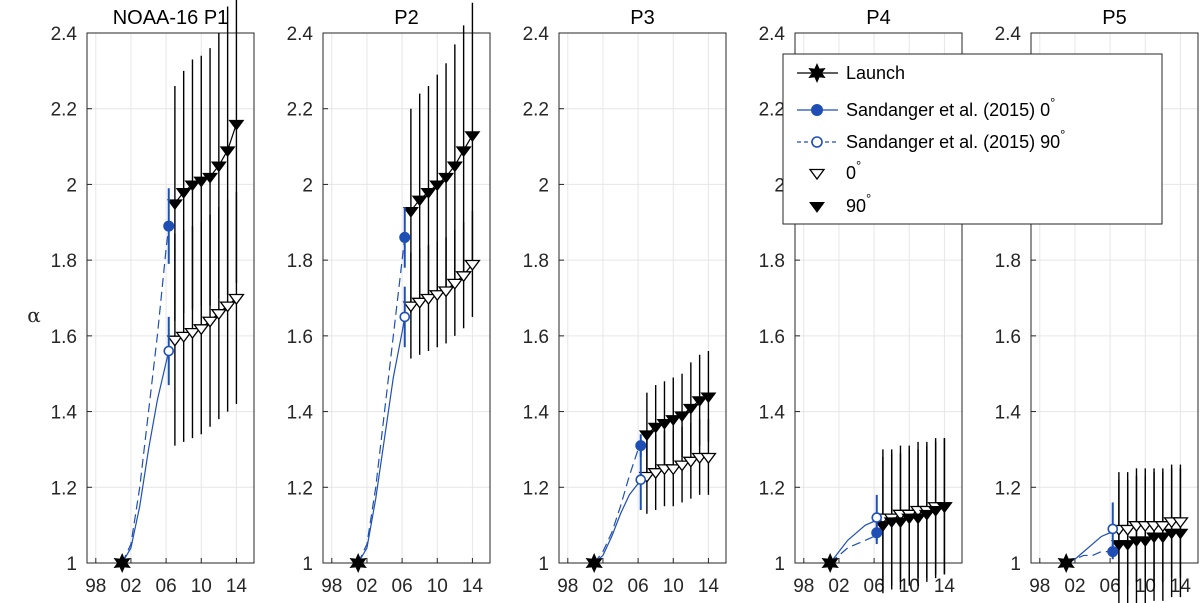 This screenshot has width=1200, height=603. Describe the element at coordinates (834, 170) in the screenshot. I see `legend-item-d0: 0°` at that location.